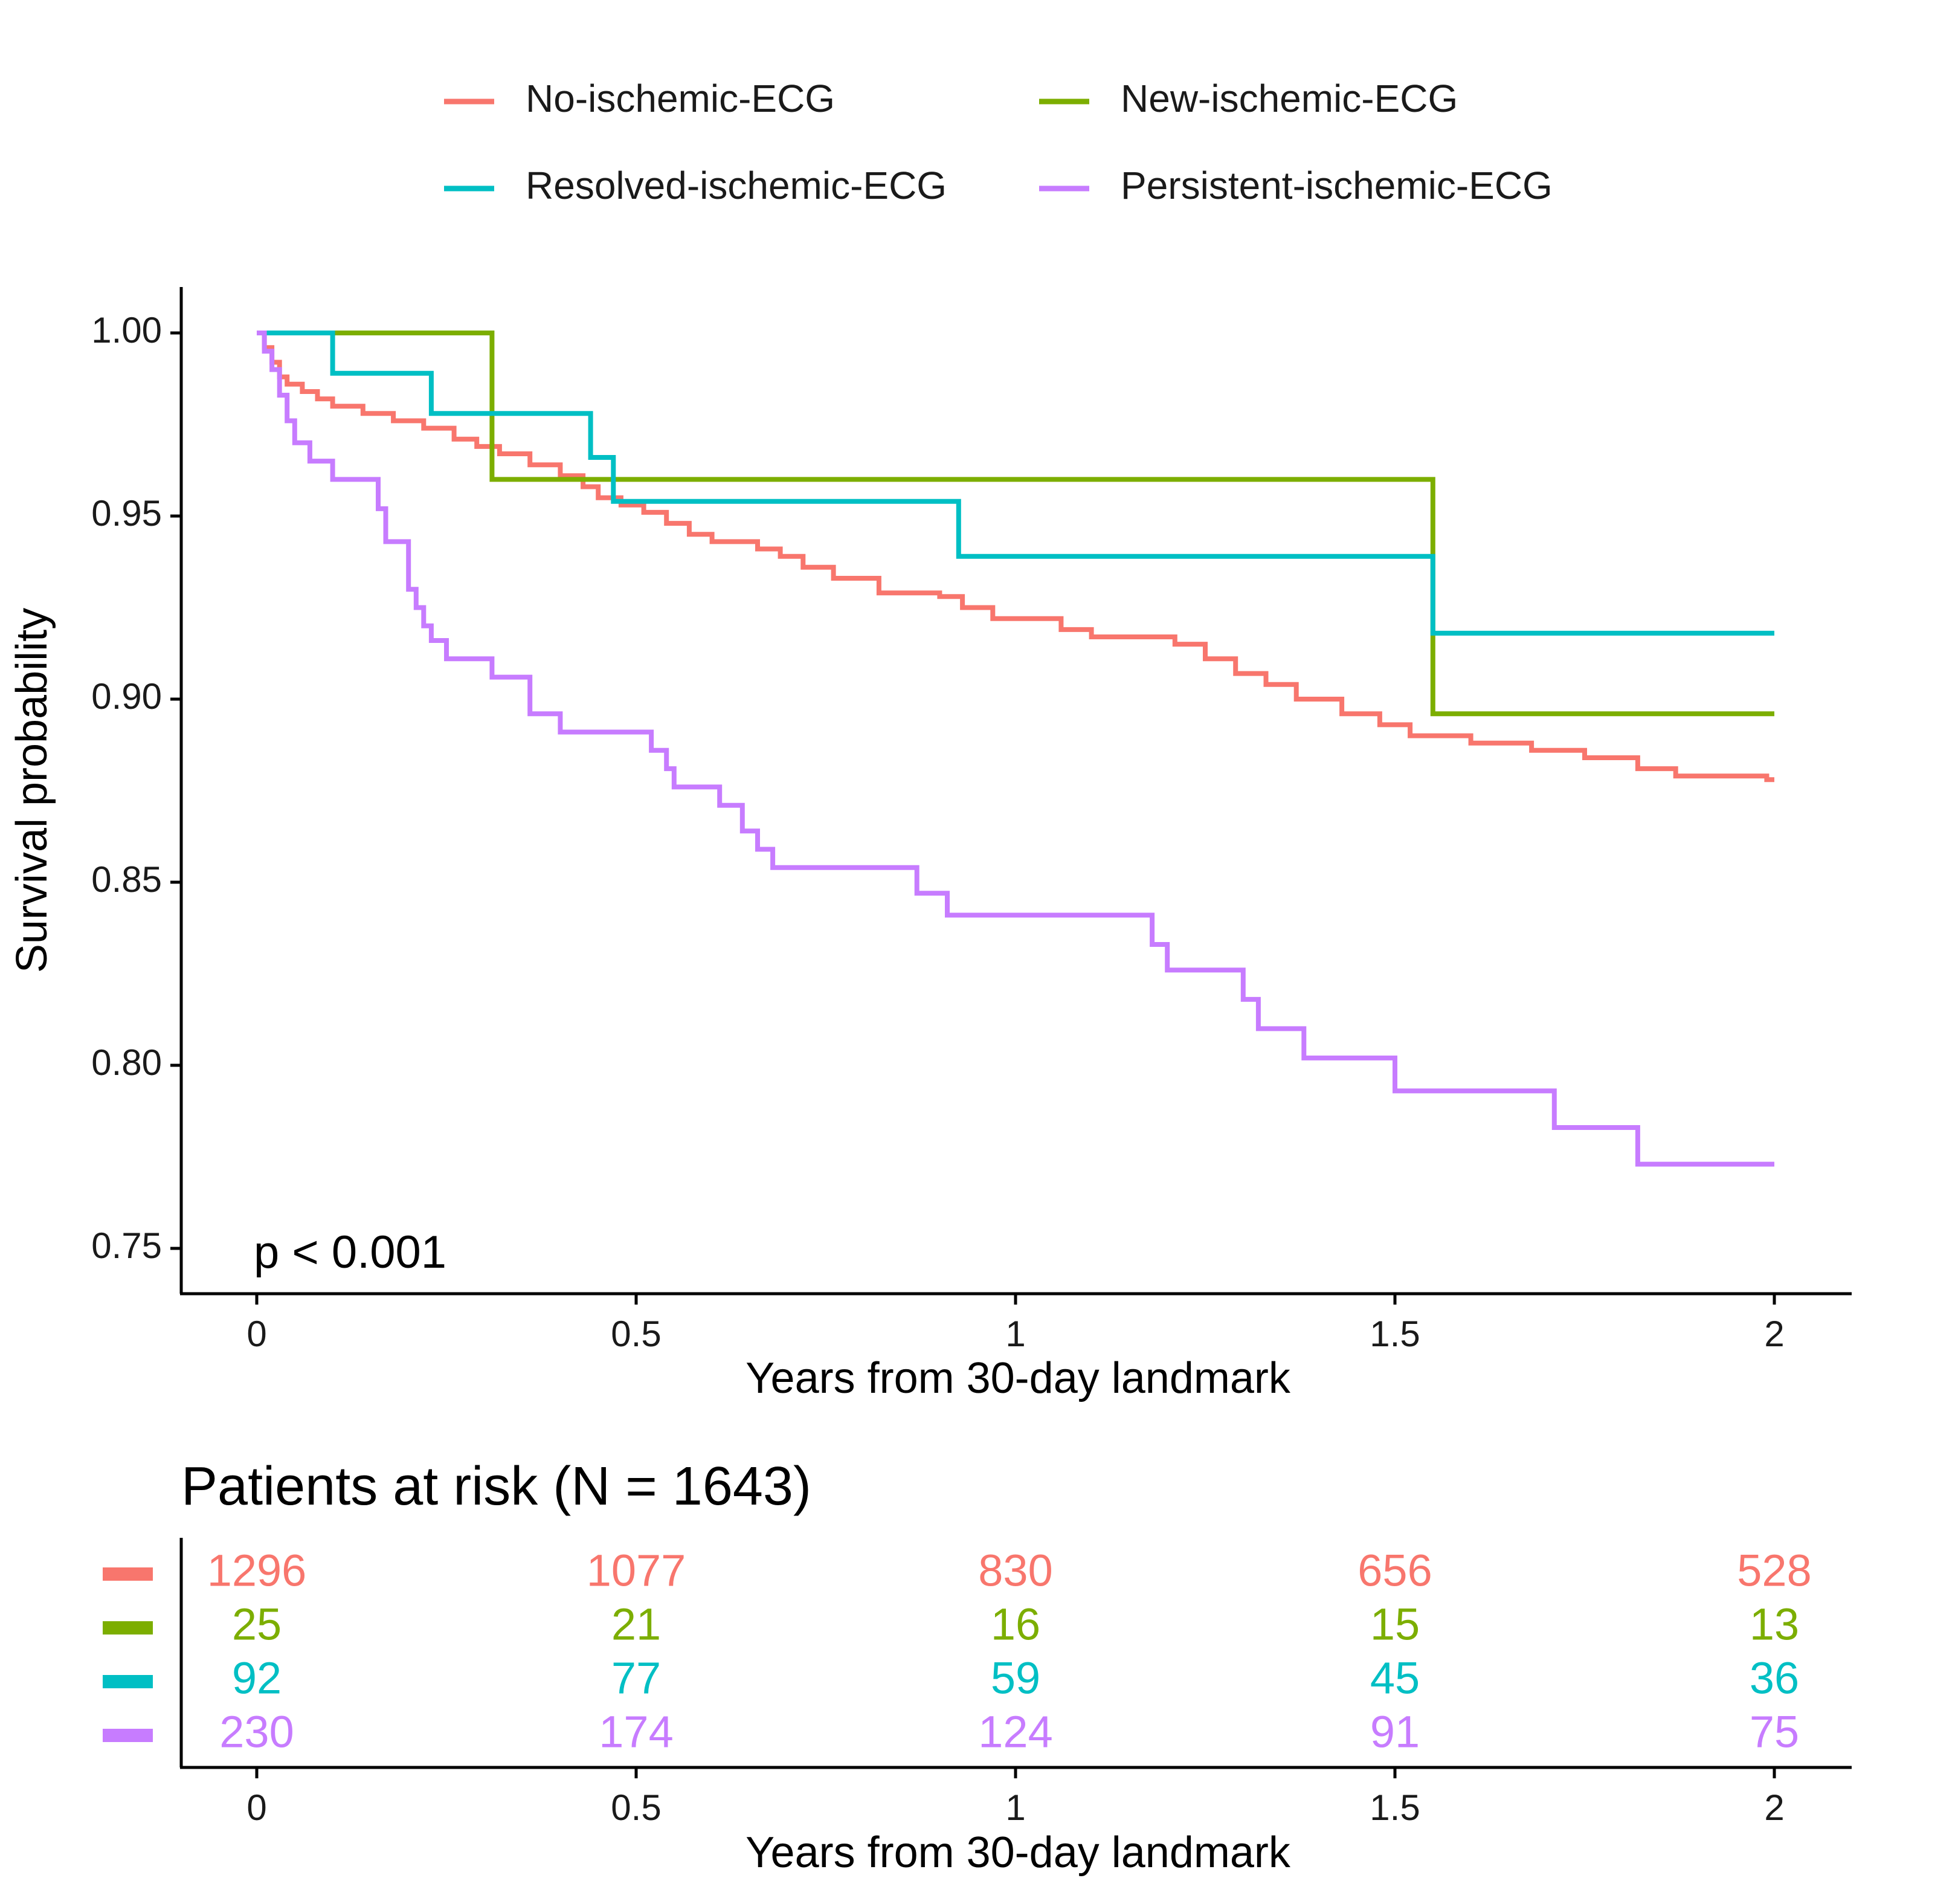  What do you see at coordinates (127, 1245) in the screenshot?
I see `y-tick-label: 0.75` at bounding box center [127, 1245].